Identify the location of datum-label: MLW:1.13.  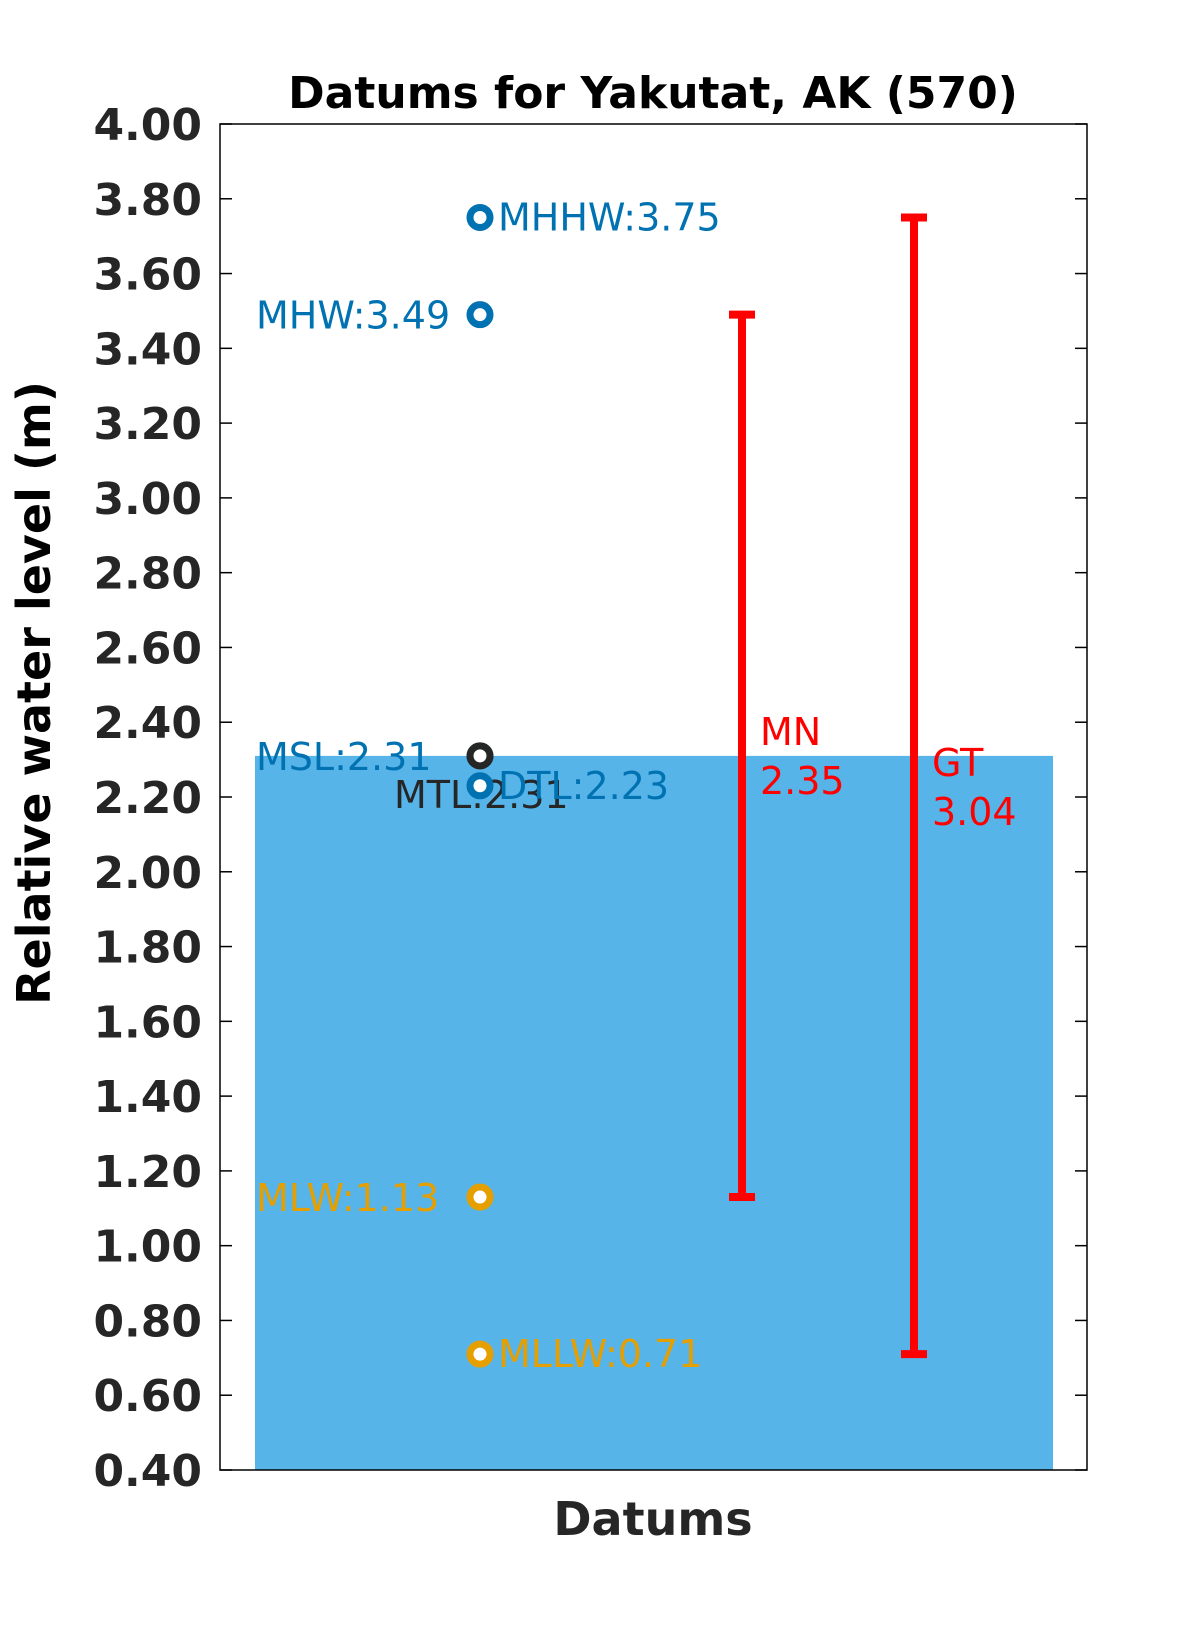
(347, 1198).